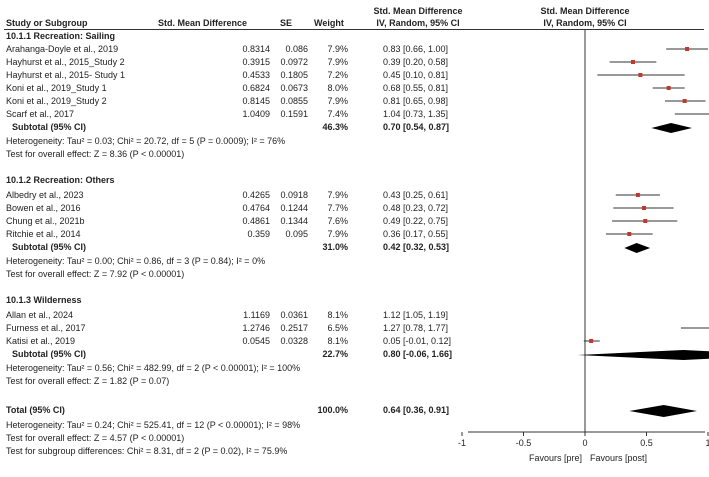  Describe the element at coordinates (56, 88) in the screenshot. I see `study-name: Koni et al., 2019_Study 1` at that location.